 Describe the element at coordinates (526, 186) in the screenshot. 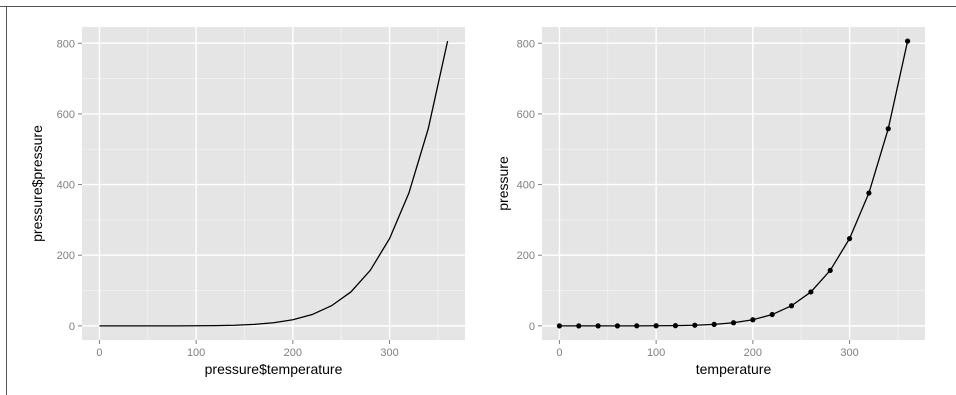

I see `right-y-tick-label: 400` at that location.